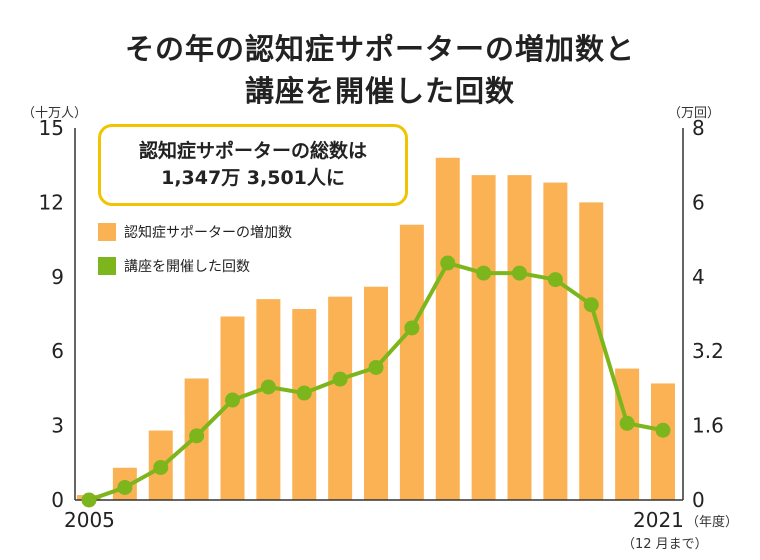  What do you see at coordinates (57, 500) in the screenshot?
I see `left-tick-0: 0` at bounding box center [57, 500].